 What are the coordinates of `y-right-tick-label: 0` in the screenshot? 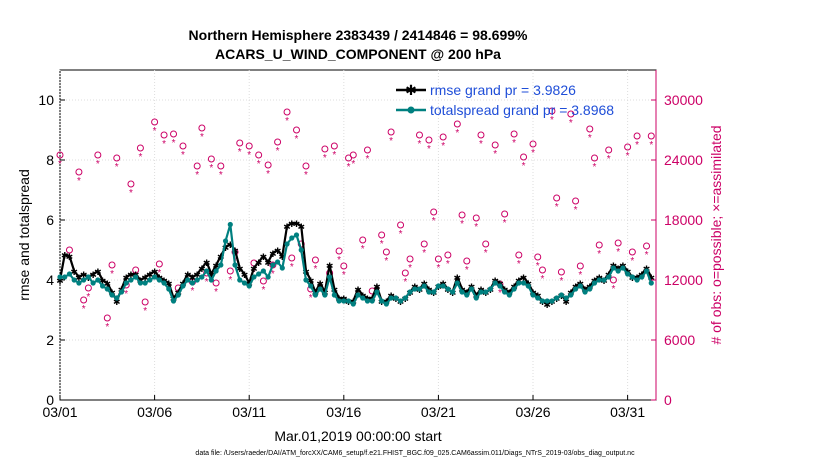 It's located at (668, 400).